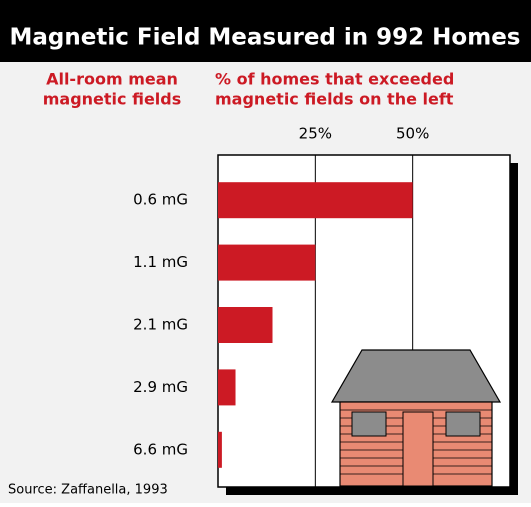 The image size is (531, 507). Describe the element at coordinates (112, 99) in the screenshot. I see `category-label: magnetic fields` at that location.